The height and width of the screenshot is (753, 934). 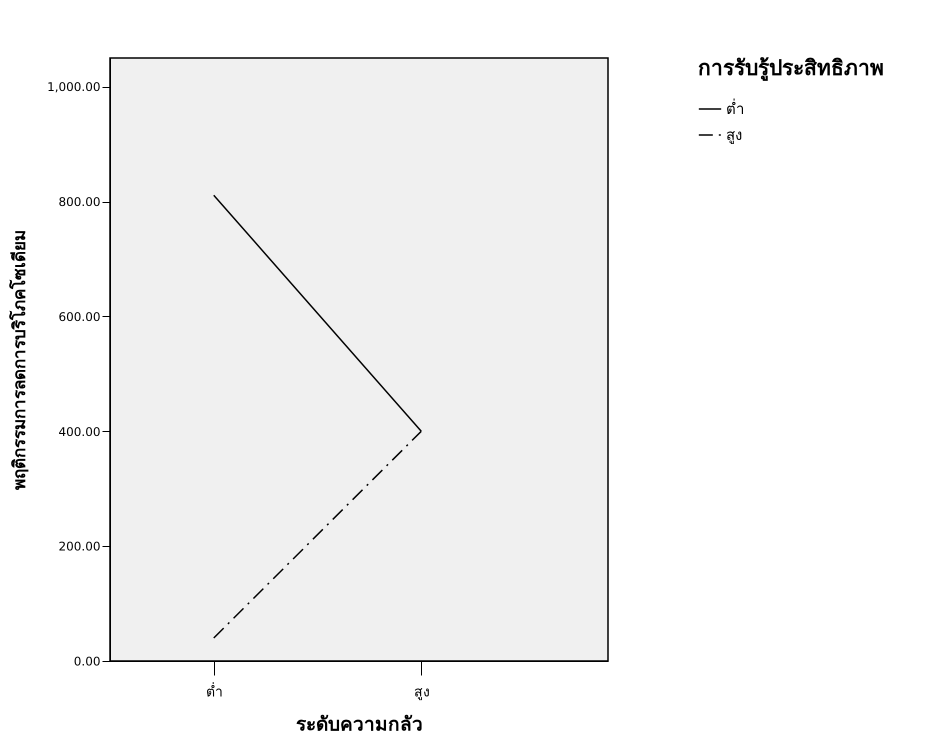 What do you see at coordinates (79, 431) in the screenshot?
I see `y-tick-label: 400.00` at bounding box center [79, 431].